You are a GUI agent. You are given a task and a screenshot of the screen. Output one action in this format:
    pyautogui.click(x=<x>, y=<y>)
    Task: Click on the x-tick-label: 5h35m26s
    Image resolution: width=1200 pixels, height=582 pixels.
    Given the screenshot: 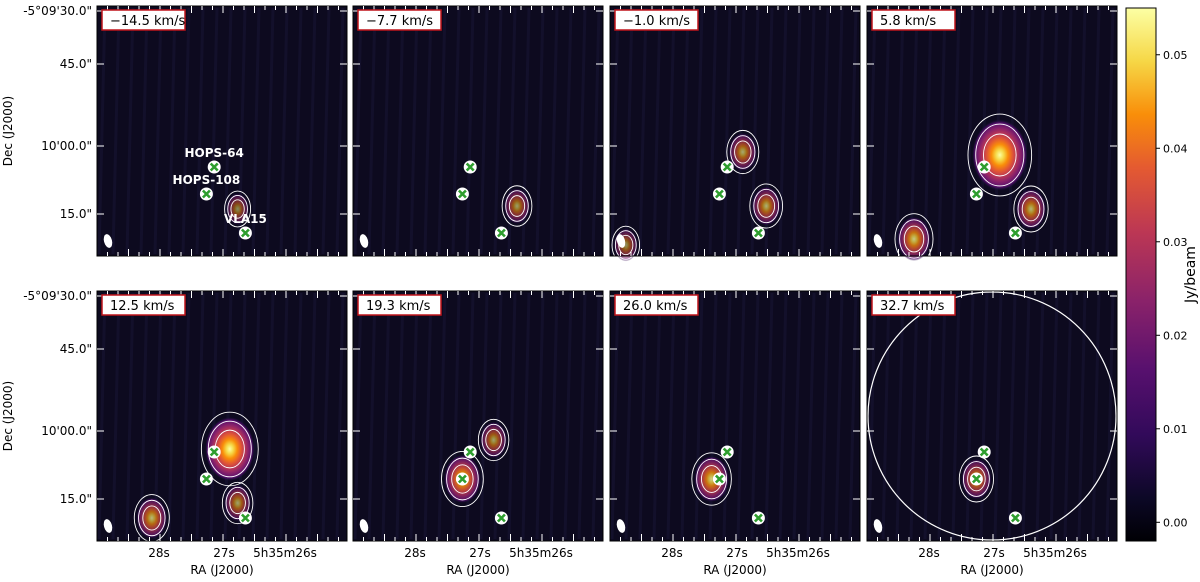 What is the action you would take?
    pyautogui.click(x=285, y=553)
    